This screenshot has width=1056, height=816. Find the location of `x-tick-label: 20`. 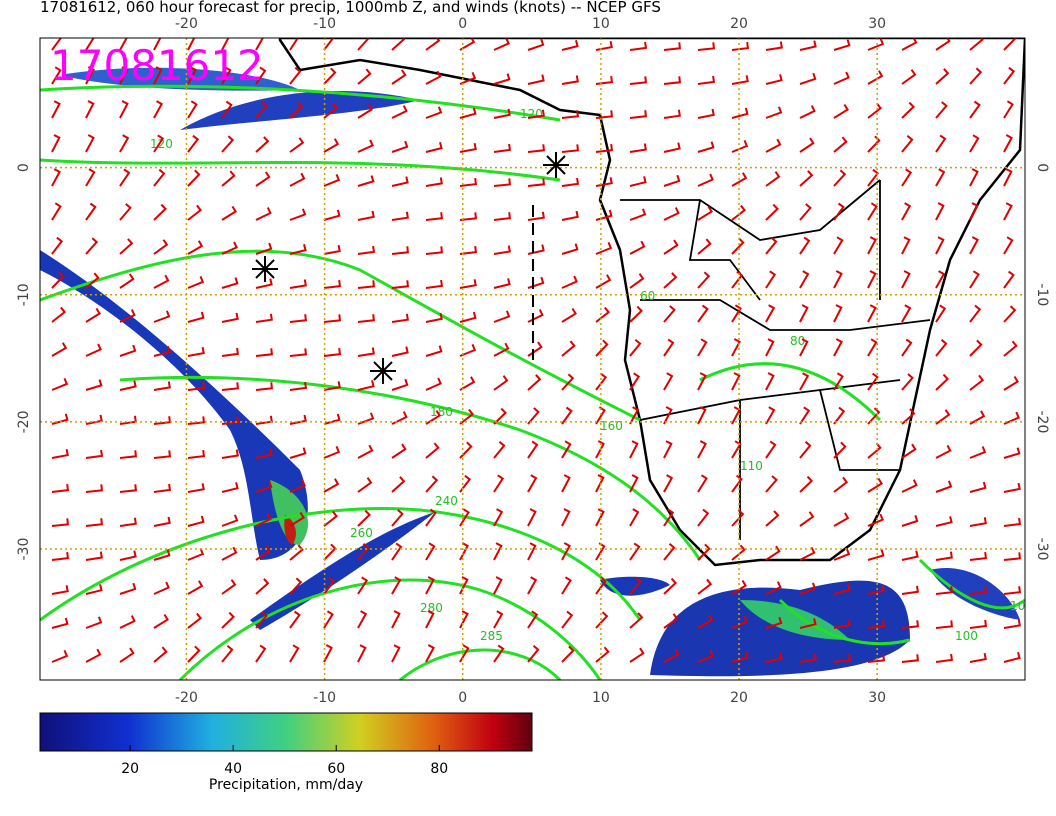

x-tick-label: 20 is located at coordinates (739, 24).